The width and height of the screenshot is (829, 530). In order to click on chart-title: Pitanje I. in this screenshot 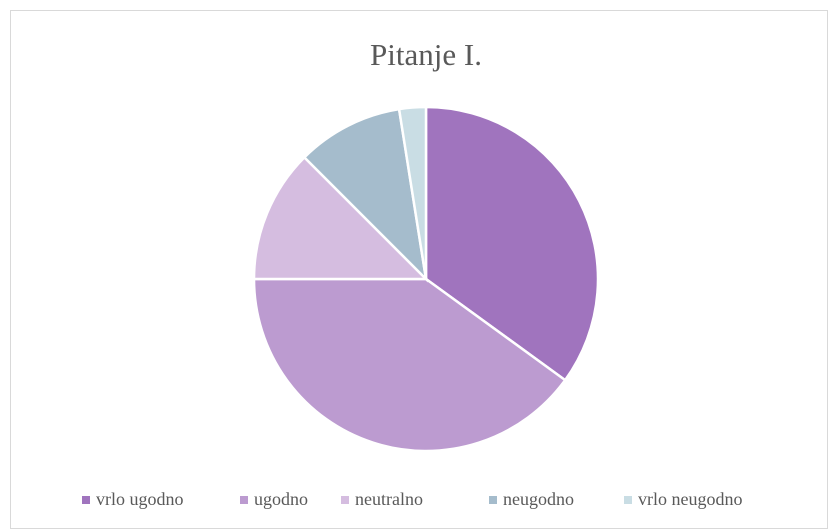, I will do `click(426, 54)`.